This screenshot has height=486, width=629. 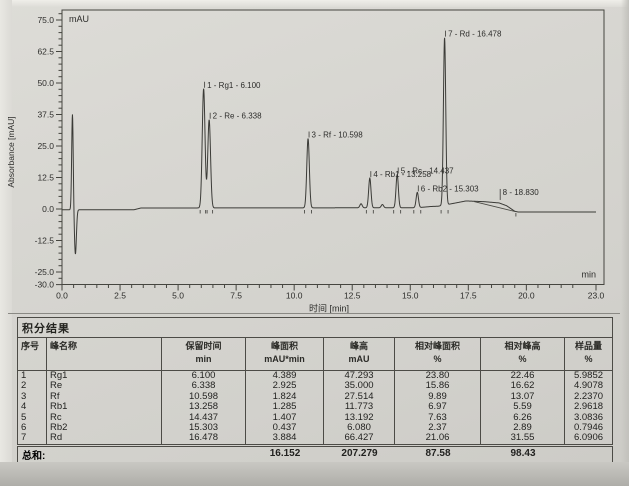 What do you see at coordinates (314, 474) in the screenshot?
I see `photo-edge-bottom` at bounding box center [314, 474].